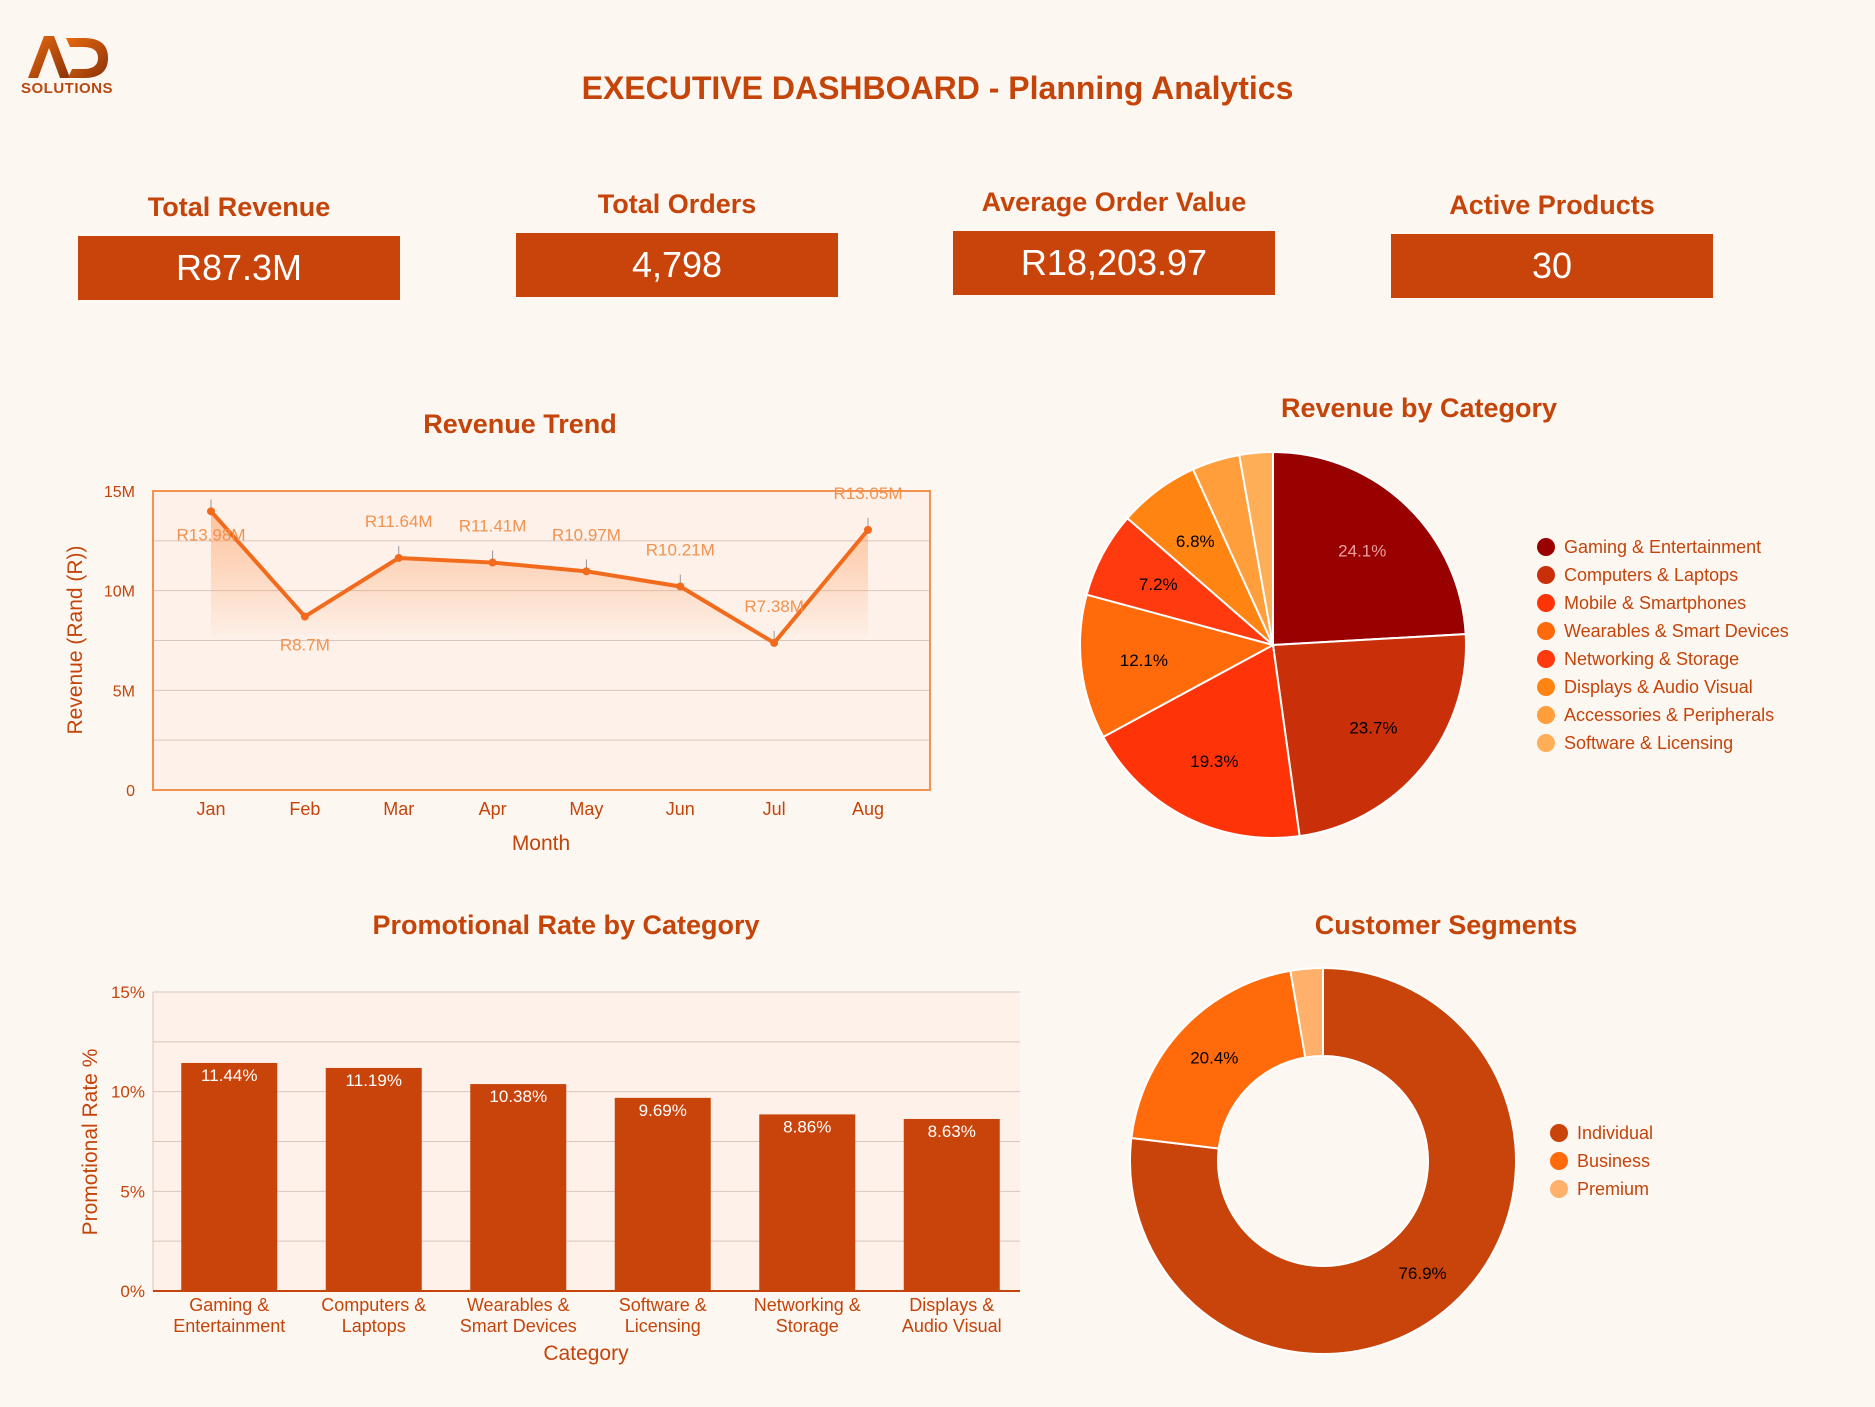  What do you see at coordinates (1663, 715) in the screenshot?
I see `legend-item: Accessories & Peripherals` at bounding box center [1663, 715].